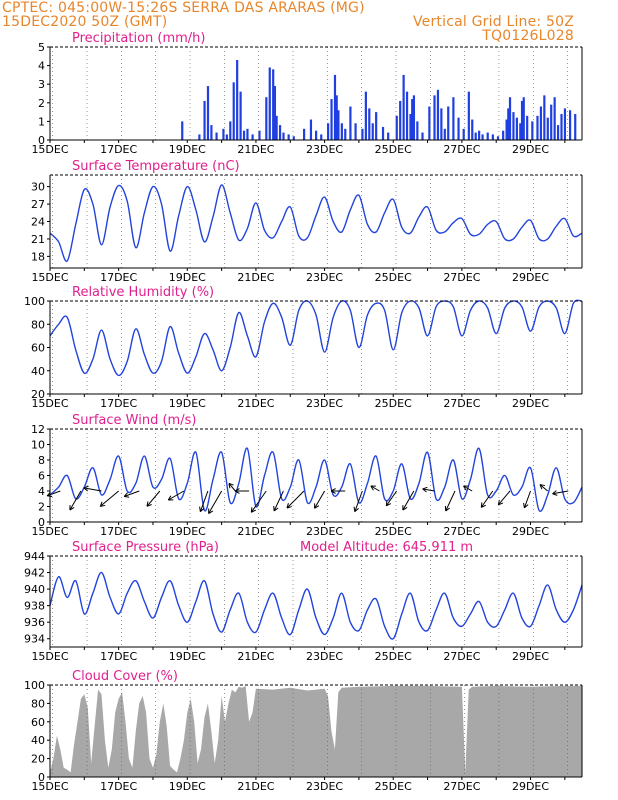  What do you see at coordinates (38, 348) in the screenshot?
I see `y-tick-label: 60` at bounding box center [38, 348].